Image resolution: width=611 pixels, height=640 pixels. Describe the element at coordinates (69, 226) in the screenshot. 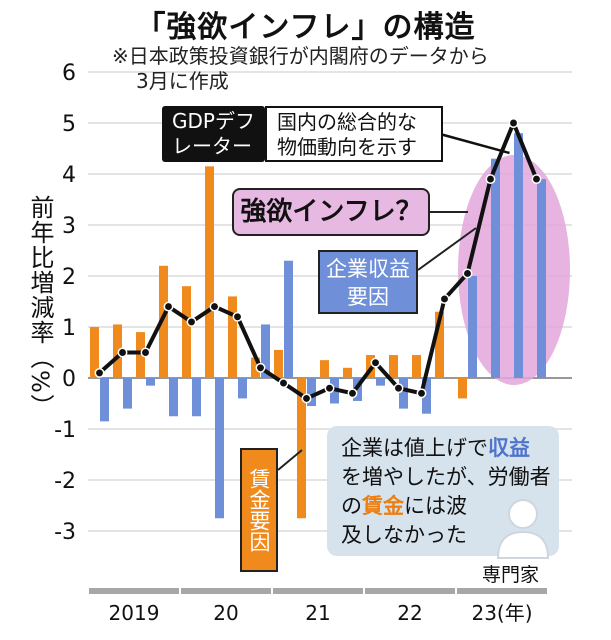

I see `y-tick-label: 3` at that location.